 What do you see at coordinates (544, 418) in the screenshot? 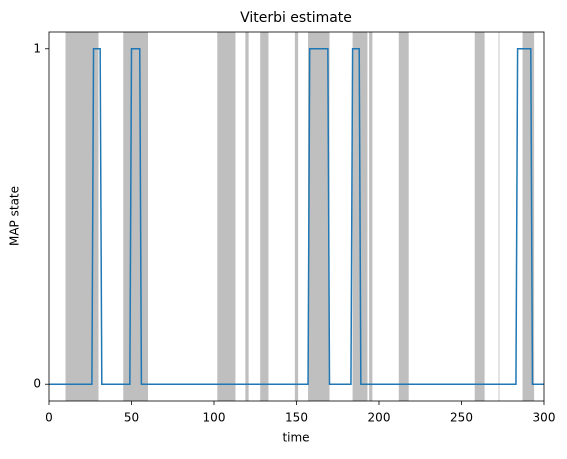
I see `x-tick-label: 300` at bounding box center [544, 418].